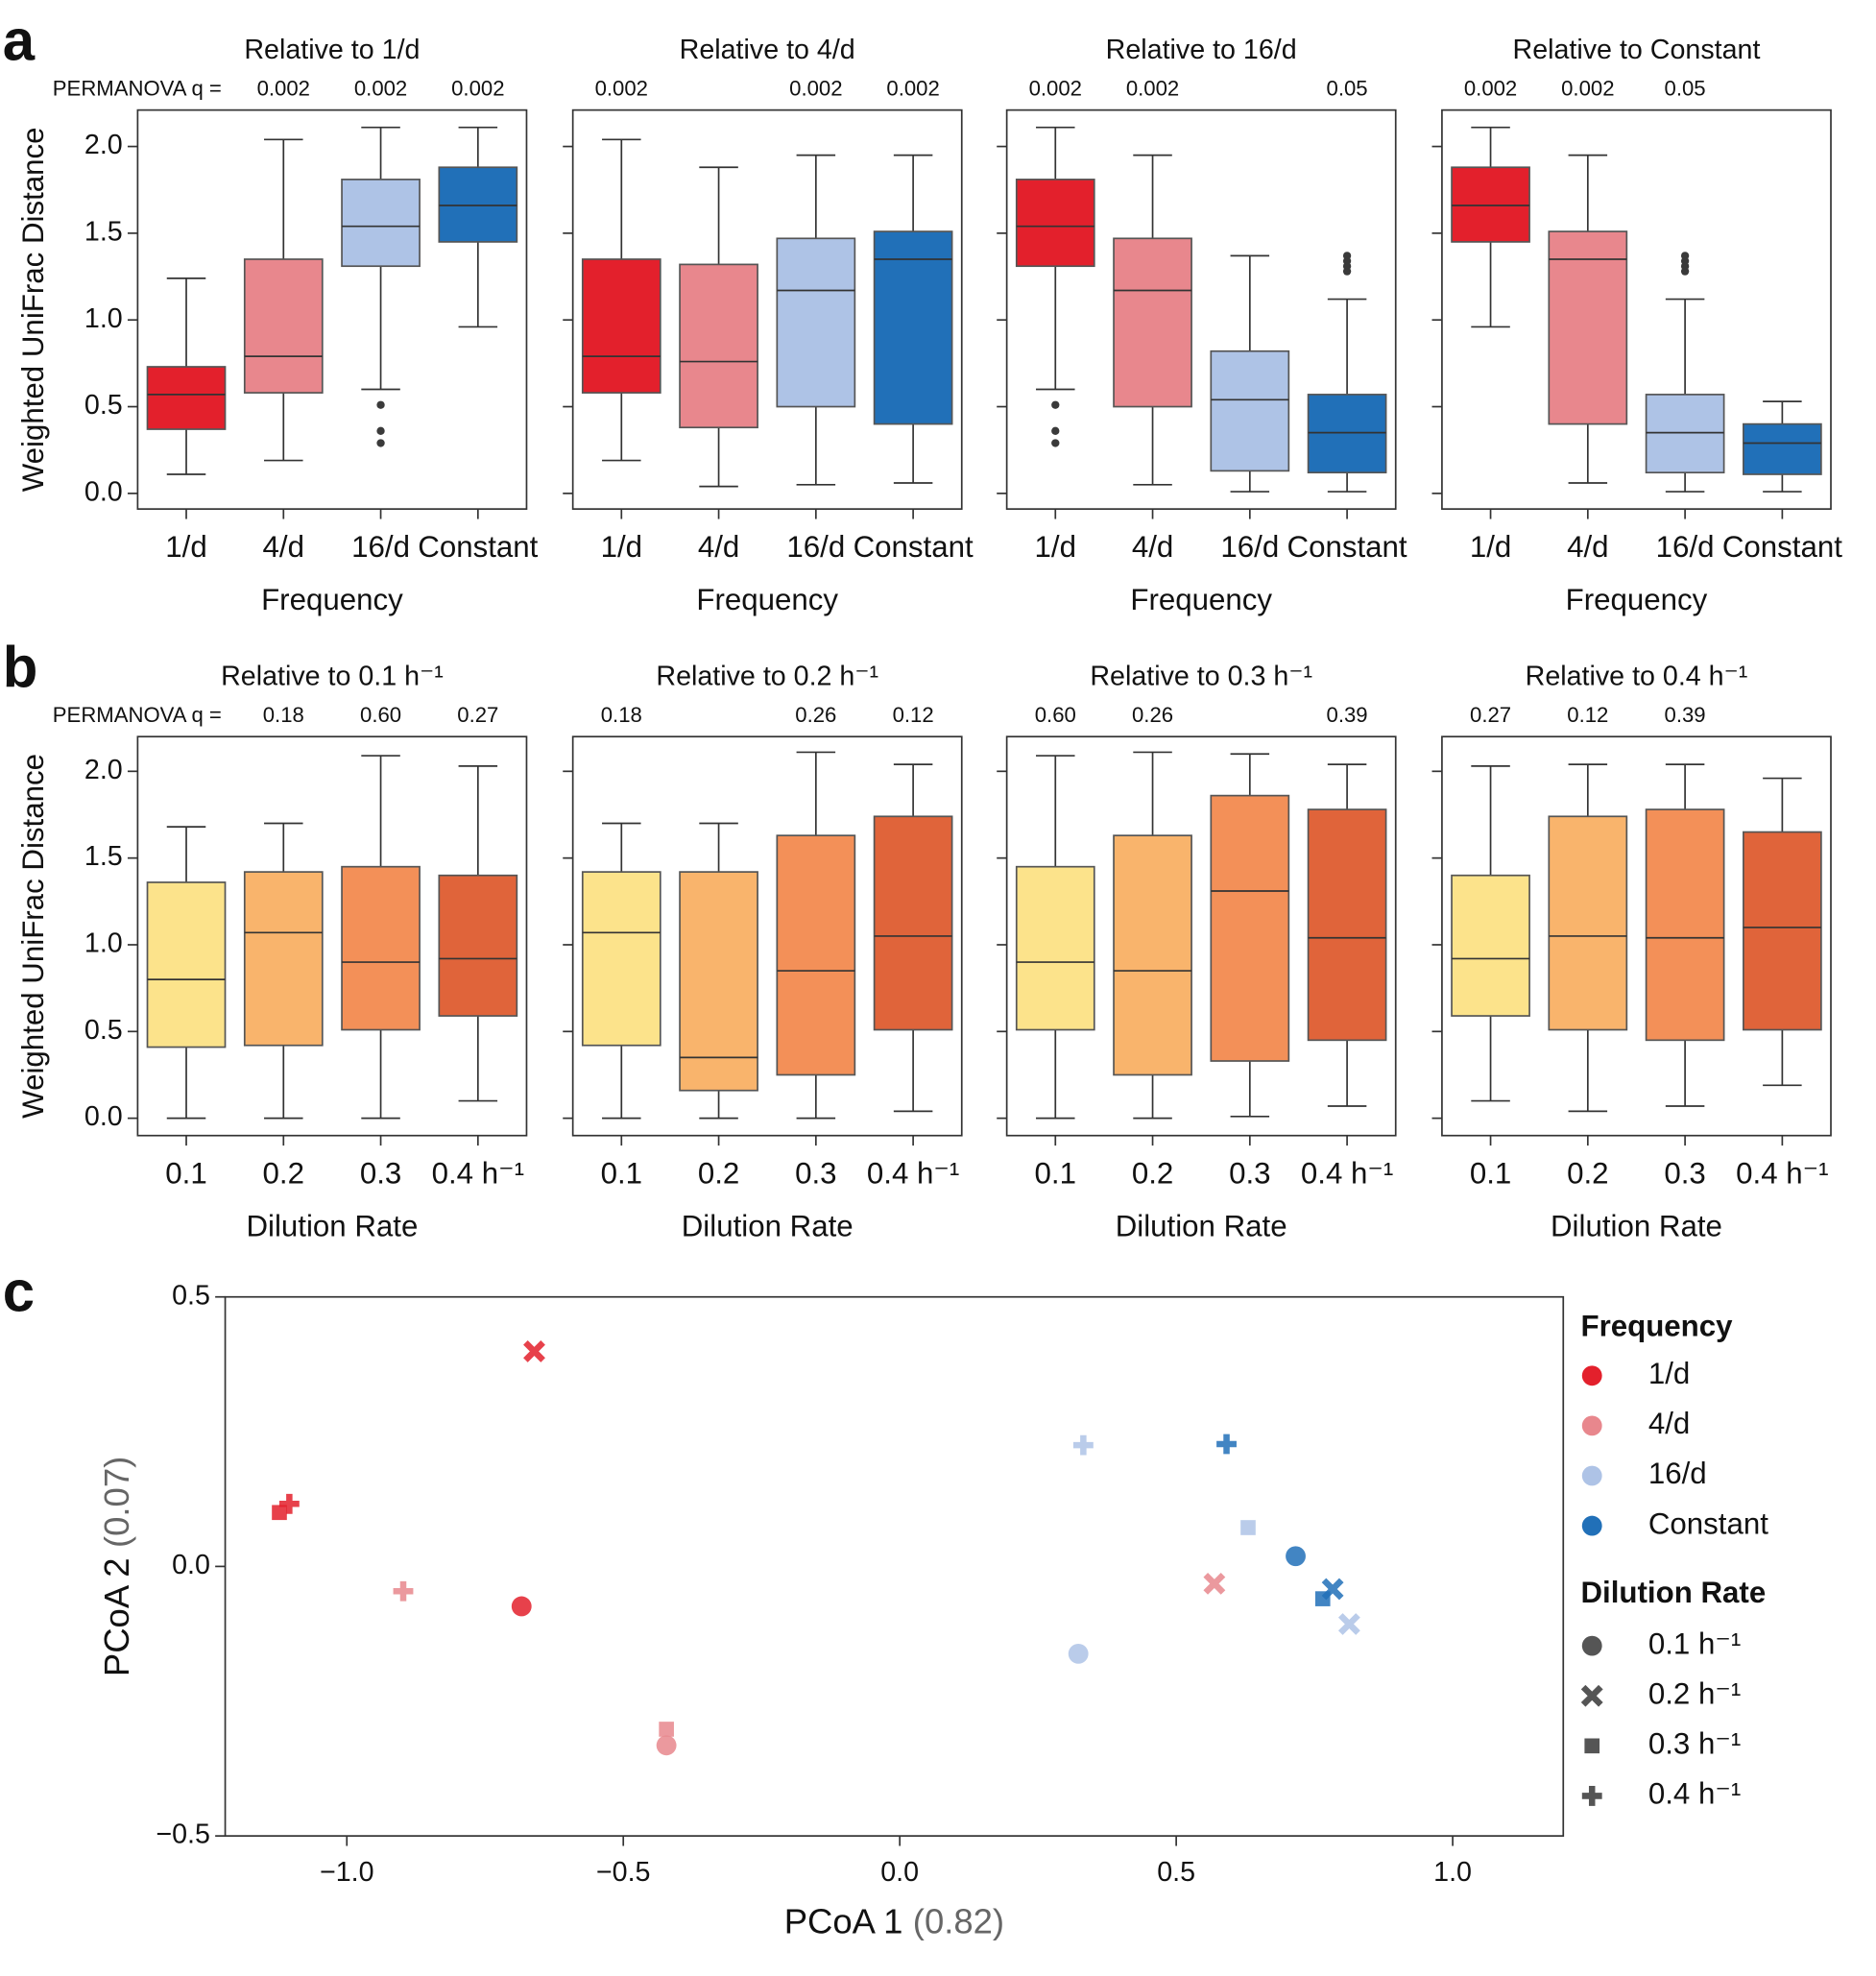 The height and width of the screenshot is (1976, 1876). What do you see at coordinates (914, 715) in the screenshot?
I see `q-value: 0.12` at bounding box center [914, 715].